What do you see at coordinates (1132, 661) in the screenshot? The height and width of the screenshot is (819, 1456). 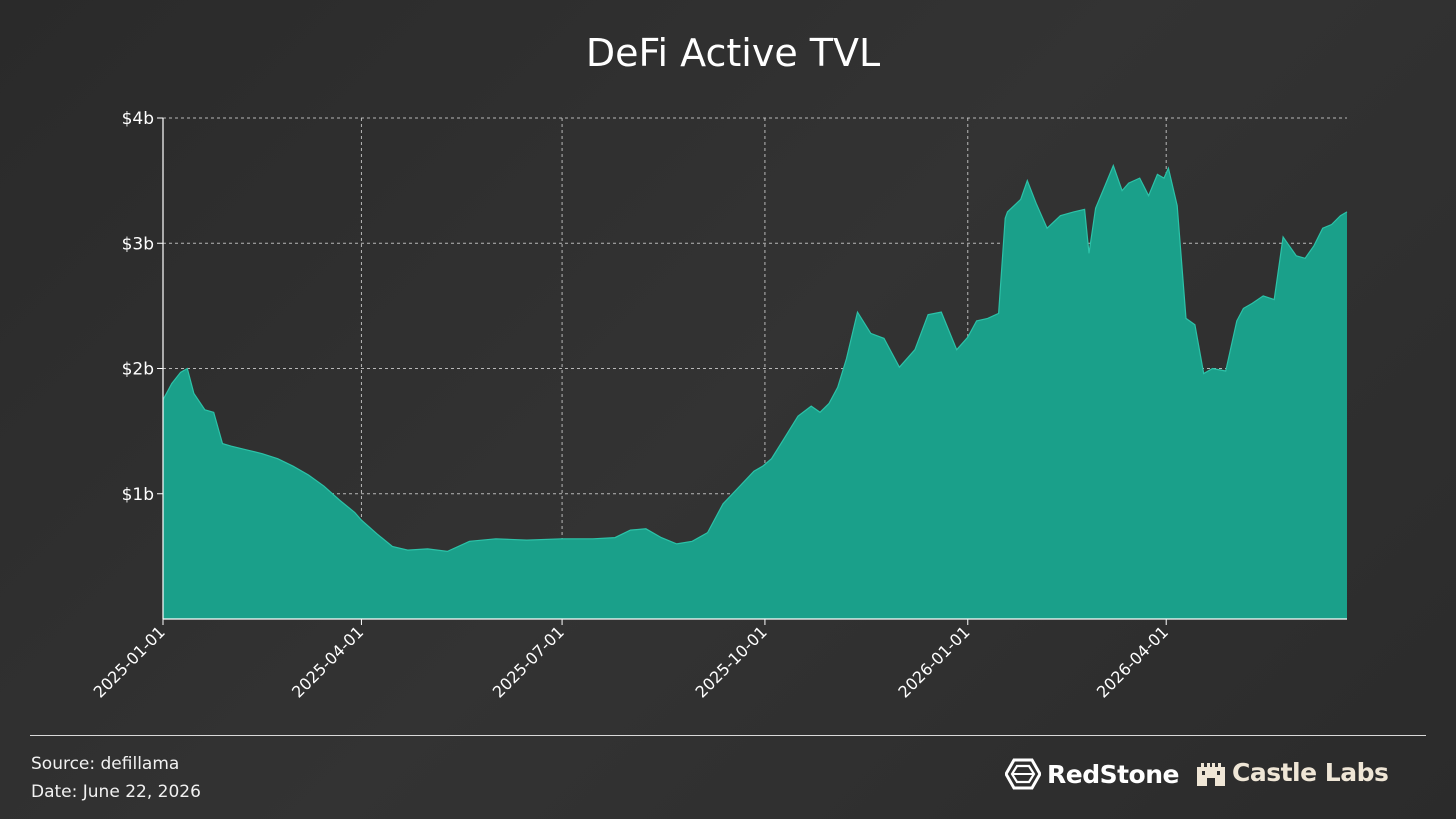 I see `x-tick-label: 2026-04-01` at bounding box center [1132, 661].